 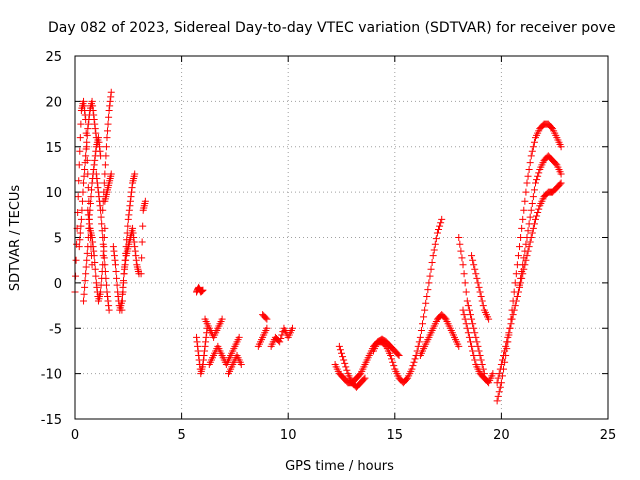 I want to click on x-tick-label: 0, so click(x=75, y=435).